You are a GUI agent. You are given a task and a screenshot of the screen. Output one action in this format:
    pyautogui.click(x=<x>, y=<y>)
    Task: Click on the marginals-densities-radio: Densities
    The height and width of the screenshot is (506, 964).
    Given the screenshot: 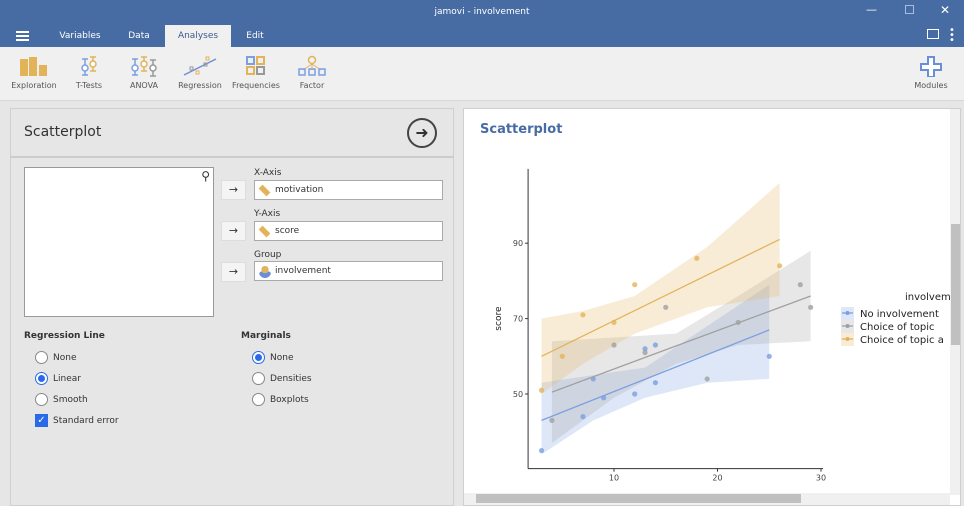 What is the action you would take?
    pyautogui.click(x=282, y=378)
    